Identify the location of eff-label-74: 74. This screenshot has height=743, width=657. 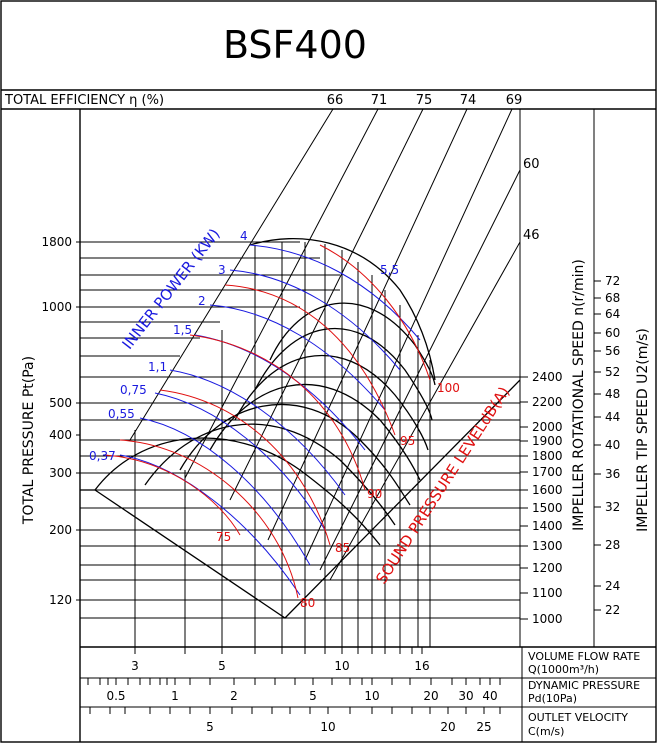
(468, 100).